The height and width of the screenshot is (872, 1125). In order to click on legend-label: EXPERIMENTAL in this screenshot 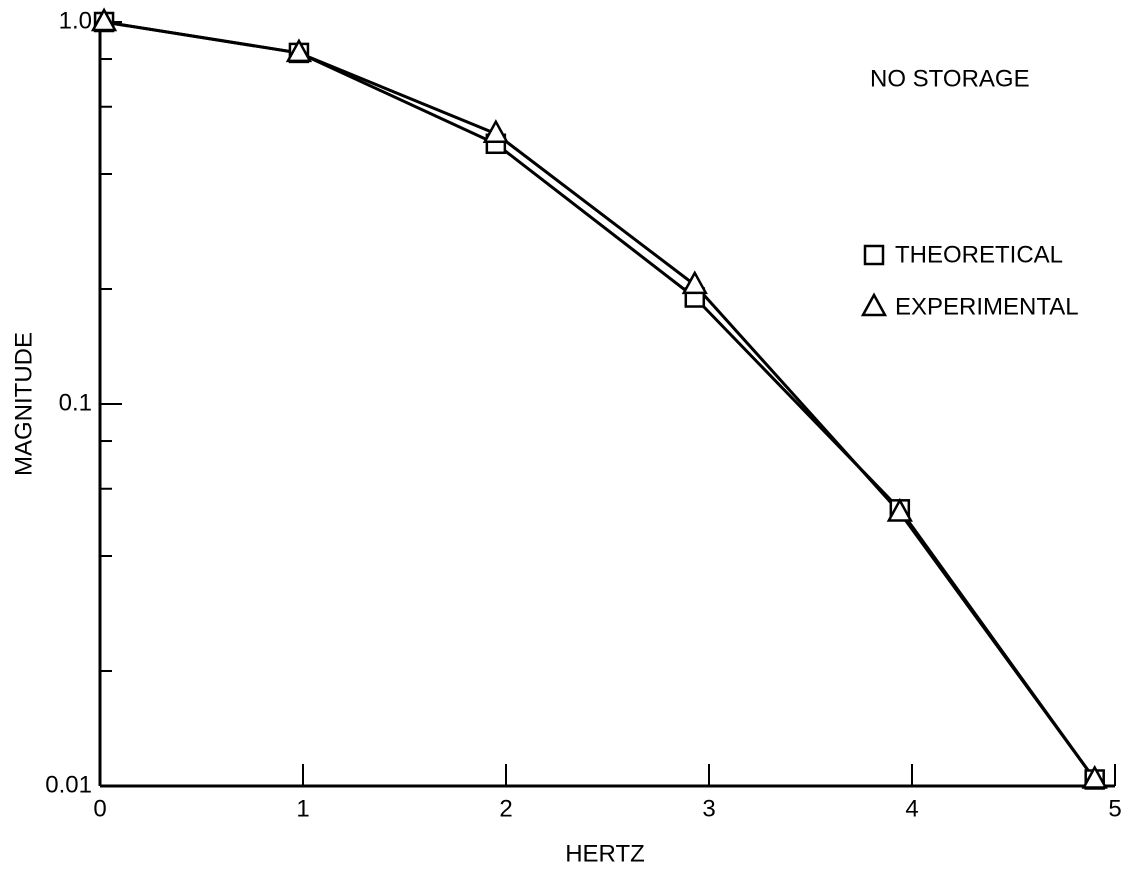, I will do `click(987, 306)`.